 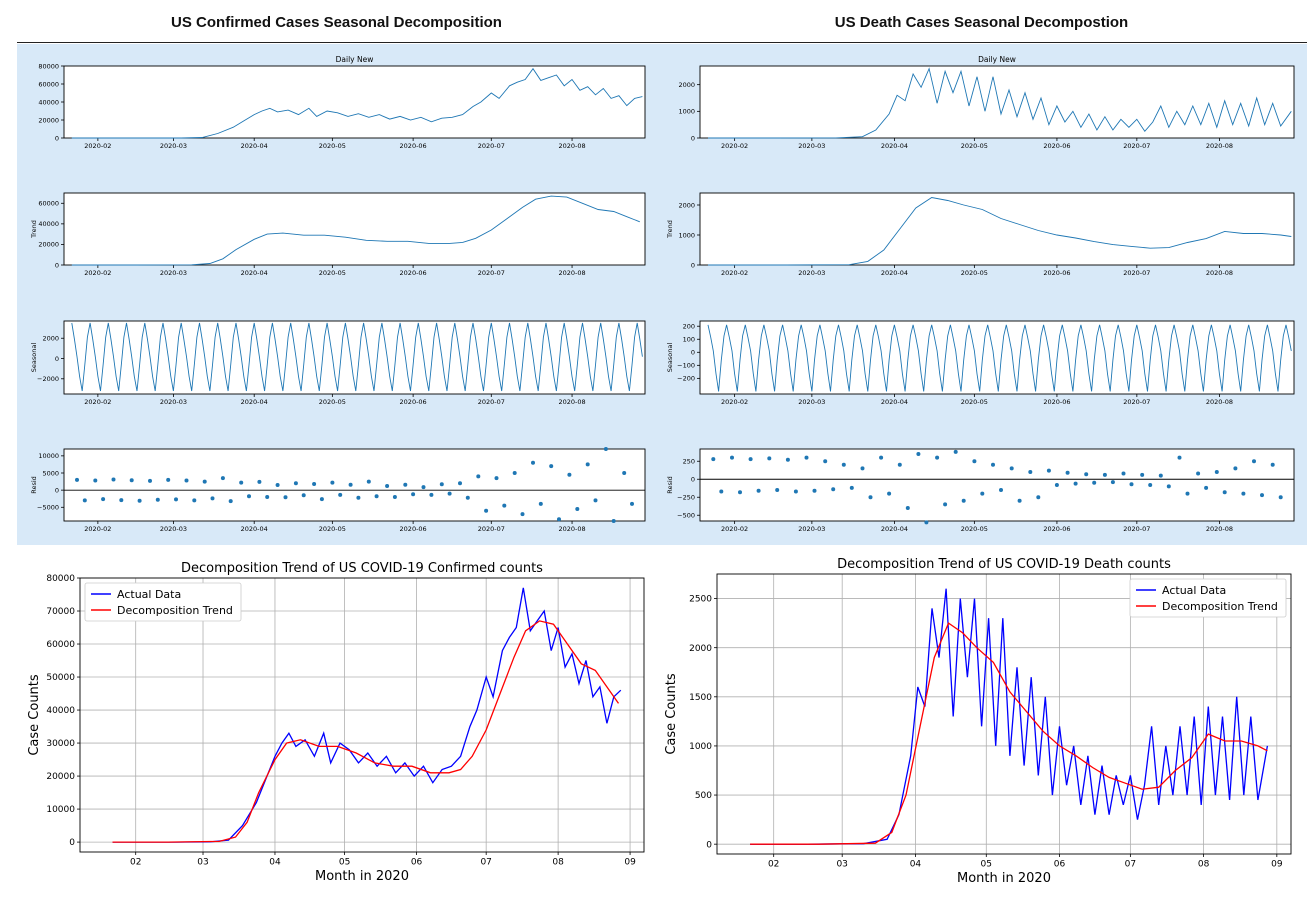 What do you see at coordinates (57, 490) in the screenshot?
I see `confirmed-resid-ytick-label-0: 0` at bounding box center [57, 490].